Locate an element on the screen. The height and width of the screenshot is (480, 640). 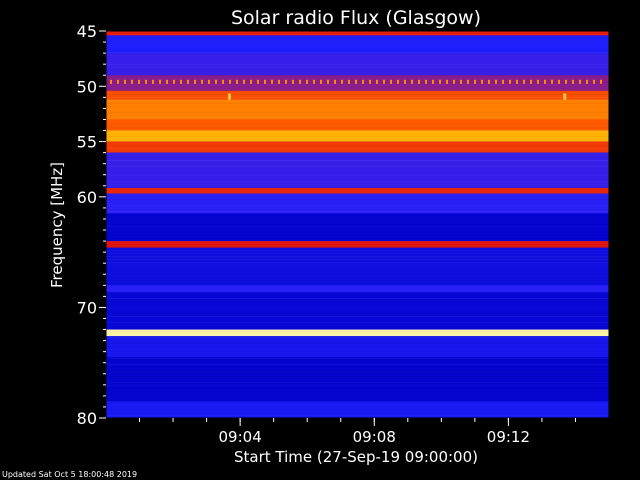
y-tick-label: 80 is located at coordinates (87, 418).